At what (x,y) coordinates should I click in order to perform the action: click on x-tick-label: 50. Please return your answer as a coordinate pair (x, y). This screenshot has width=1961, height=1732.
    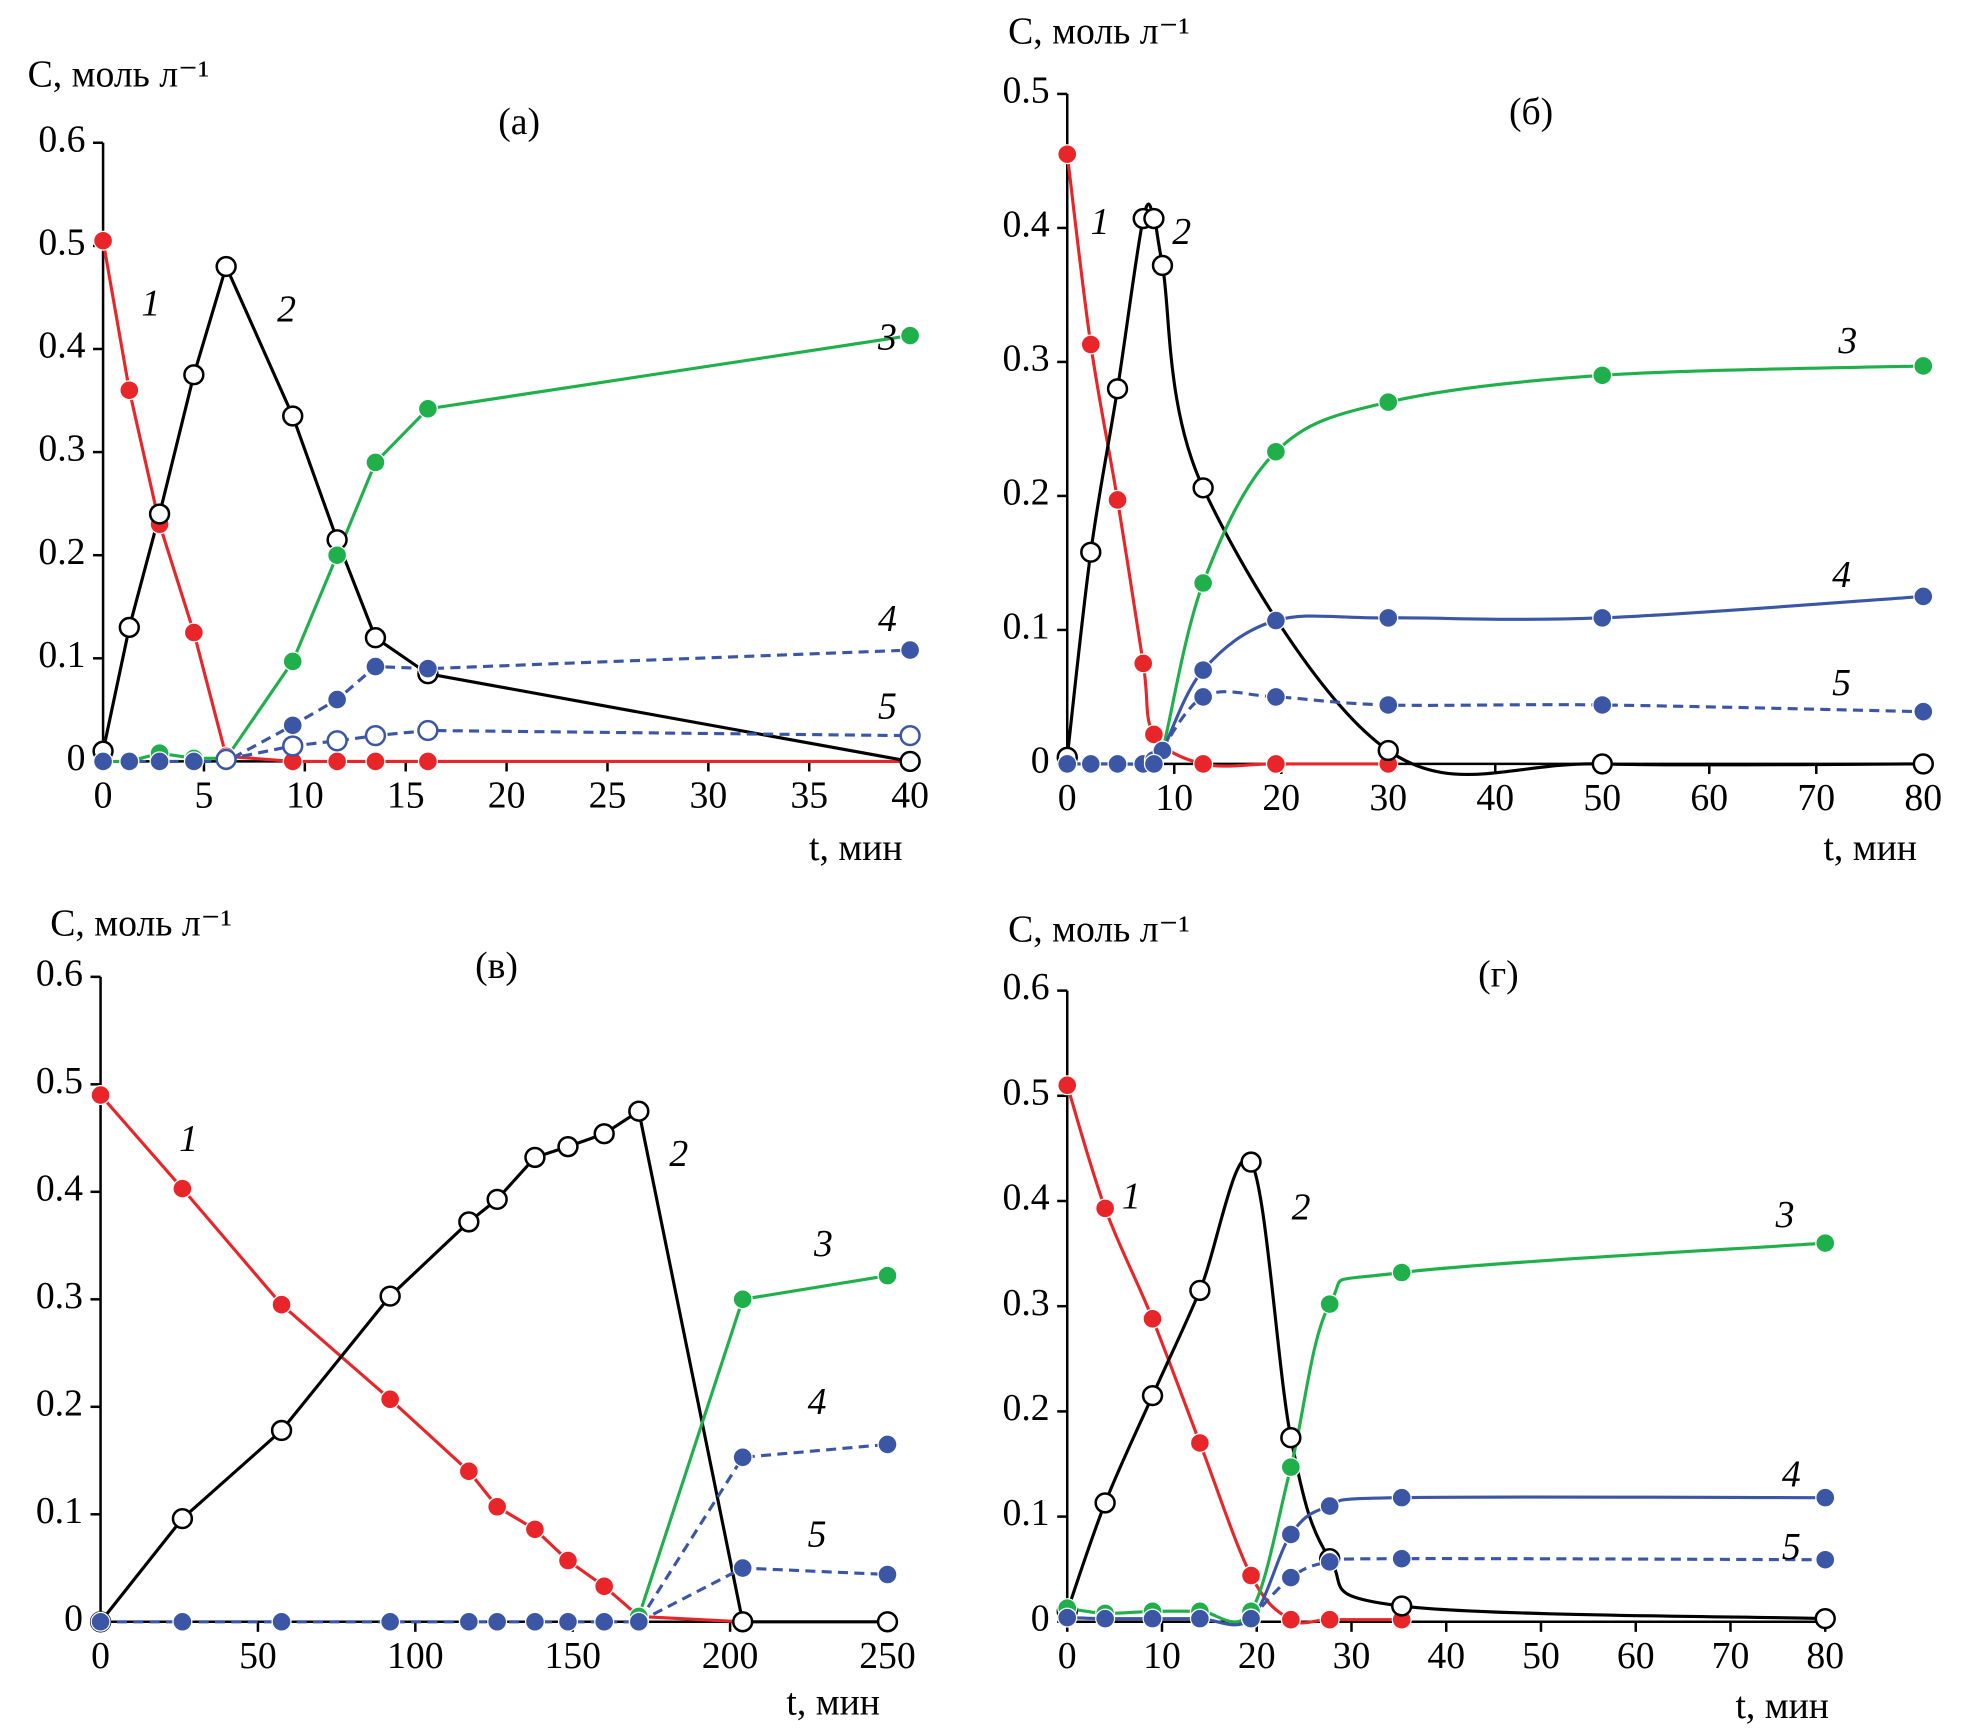
    Looking at the image, I should click on (258, 1656).